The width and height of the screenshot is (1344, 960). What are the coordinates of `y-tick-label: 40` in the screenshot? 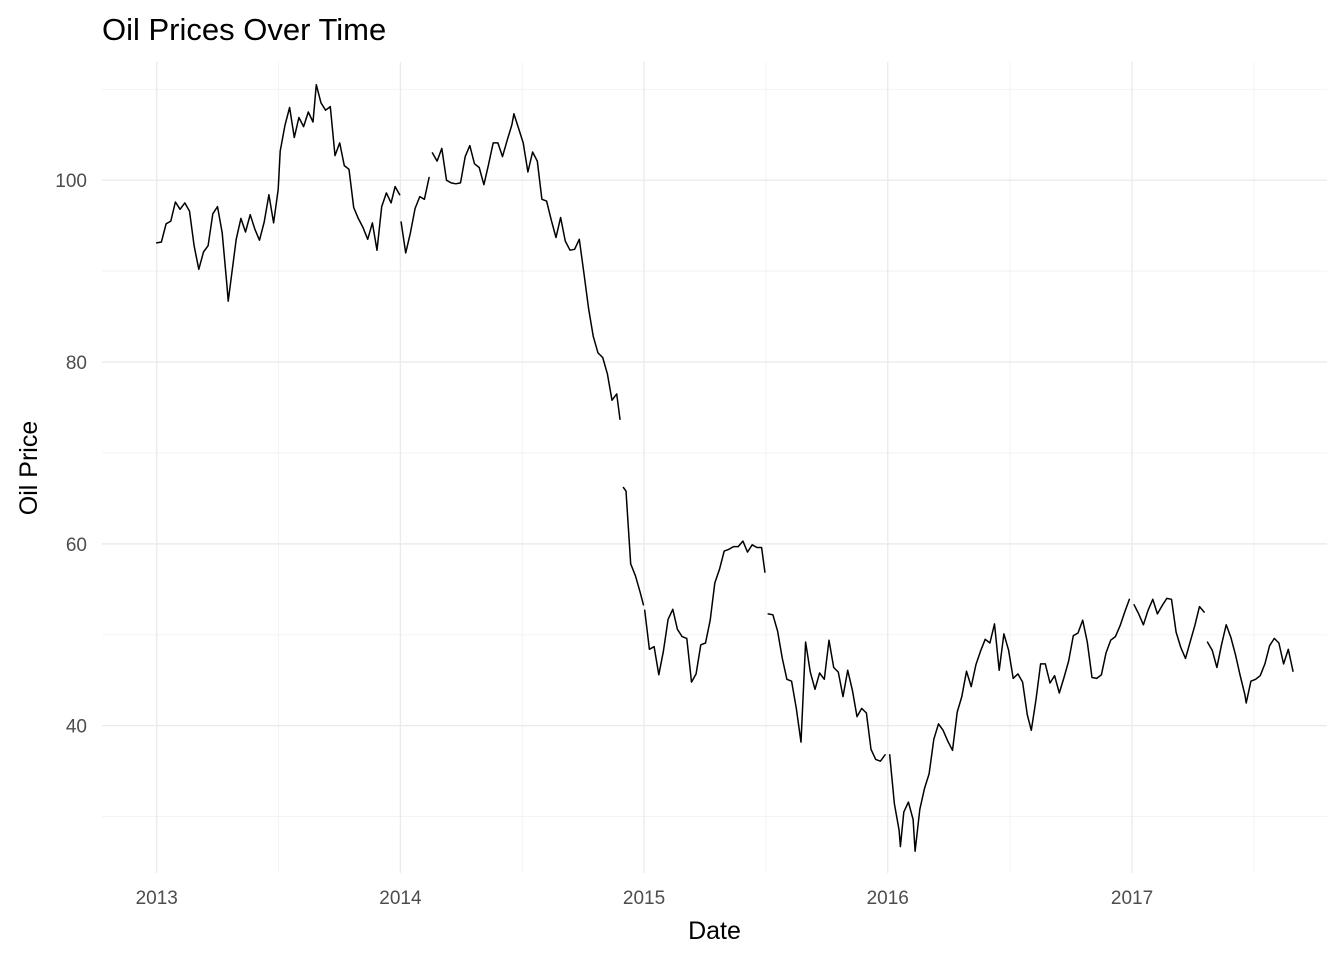 It's located at (76, 727).